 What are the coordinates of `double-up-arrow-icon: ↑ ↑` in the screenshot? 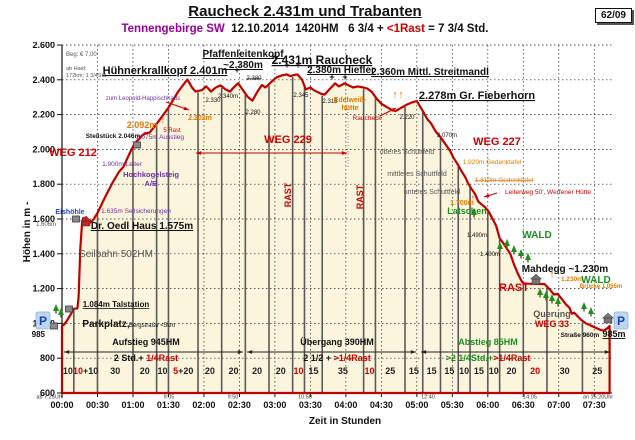 It's located at (398, 95).